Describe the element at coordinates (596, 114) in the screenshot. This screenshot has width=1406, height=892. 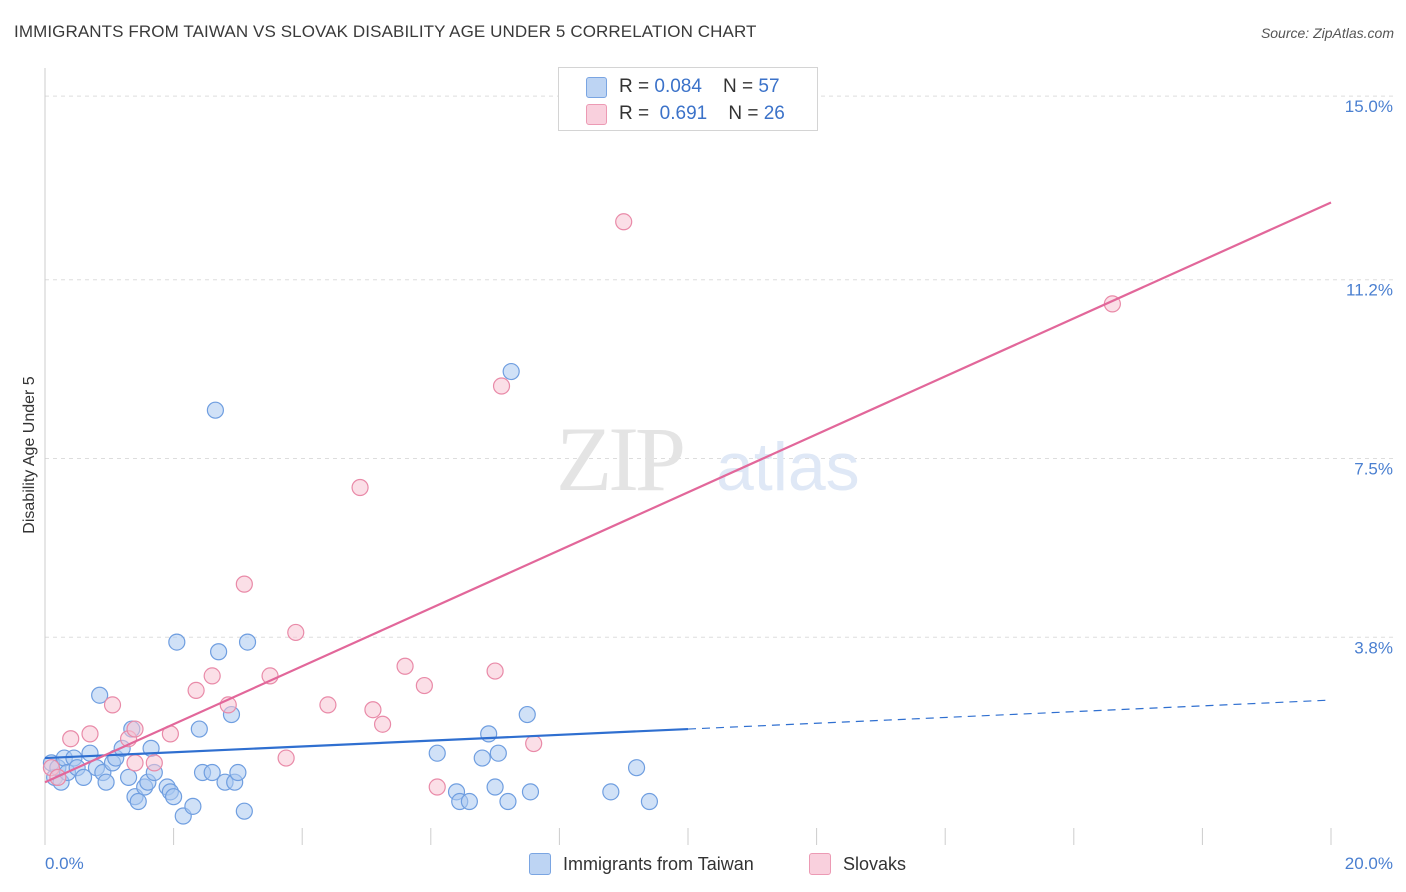
I see `legend-swatch-slovaks` at that location.